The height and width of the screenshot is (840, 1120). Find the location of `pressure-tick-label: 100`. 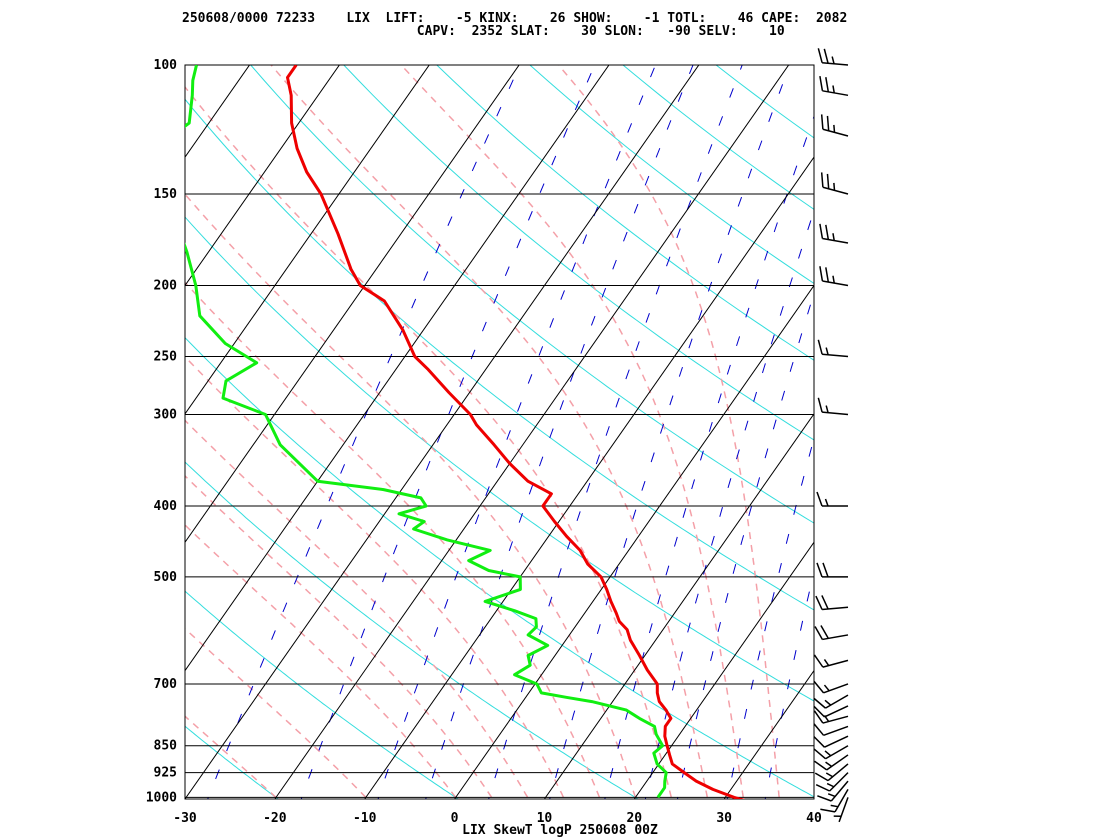

pressure-tick-label: 100 is located at coordinates (166, 65).